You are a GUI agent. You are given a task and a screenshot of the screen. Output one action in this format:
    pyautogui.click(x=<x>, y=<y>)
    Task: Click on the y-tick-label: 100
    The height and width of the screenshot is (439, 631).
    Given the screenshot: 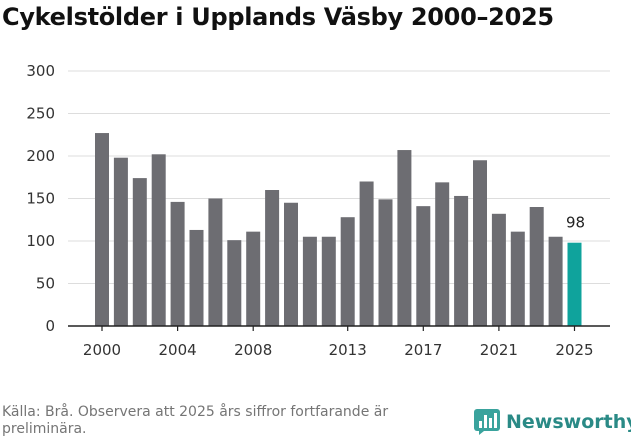 What is the action you would take?
    pyautogui.click(x=40, y=241)
    